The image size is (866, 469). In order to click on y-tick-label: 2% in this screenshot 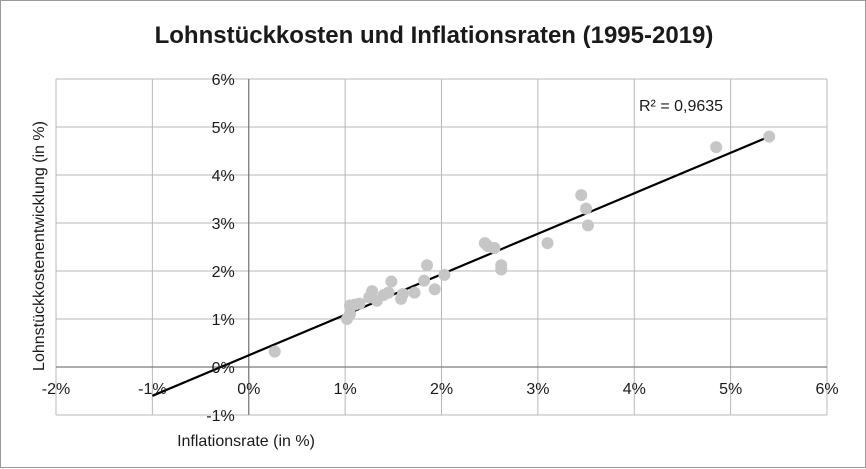, I will do `click(223, 272)`.